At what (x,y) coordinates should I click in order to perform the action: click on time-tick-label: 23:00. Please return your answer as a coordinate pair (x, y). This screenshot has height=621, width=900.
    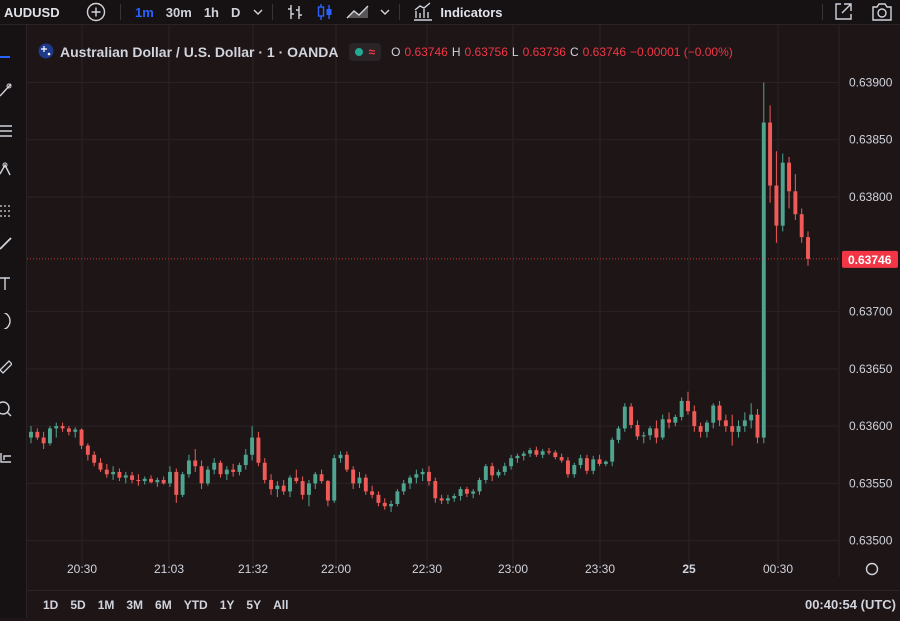
    Looking at the image, I should click on (513, 569).